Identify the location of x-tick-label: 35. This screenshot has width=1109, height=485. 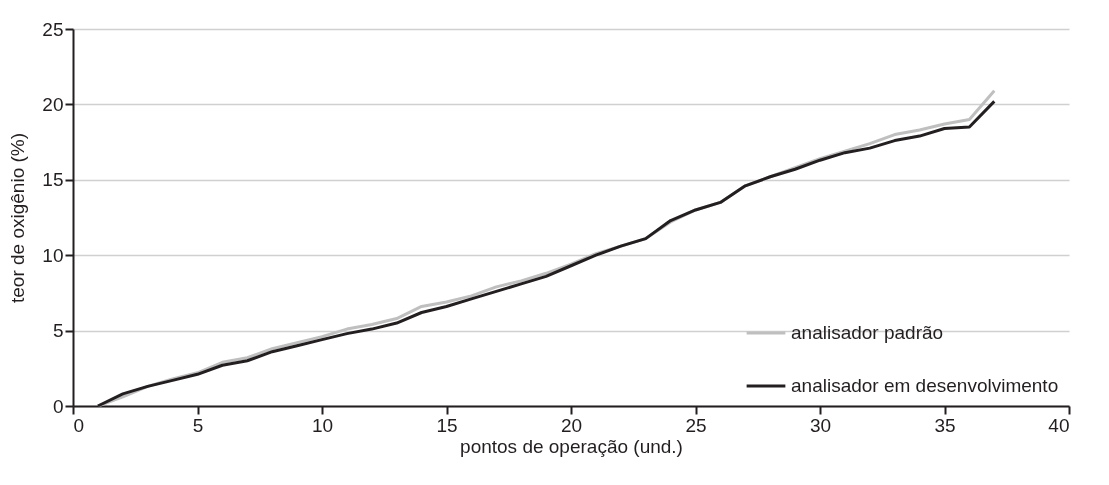
(945, 425).